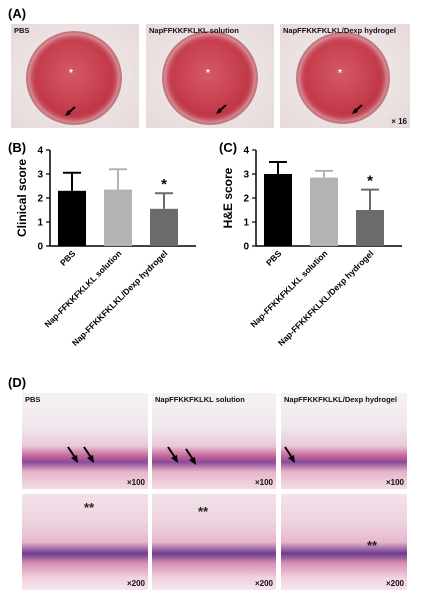 The image size is (421, 599). What do you see at coordinates (214, 542) in the screenshot?
I see `histology-solution-x200: ** ×200` at bounding box center [214, 542].